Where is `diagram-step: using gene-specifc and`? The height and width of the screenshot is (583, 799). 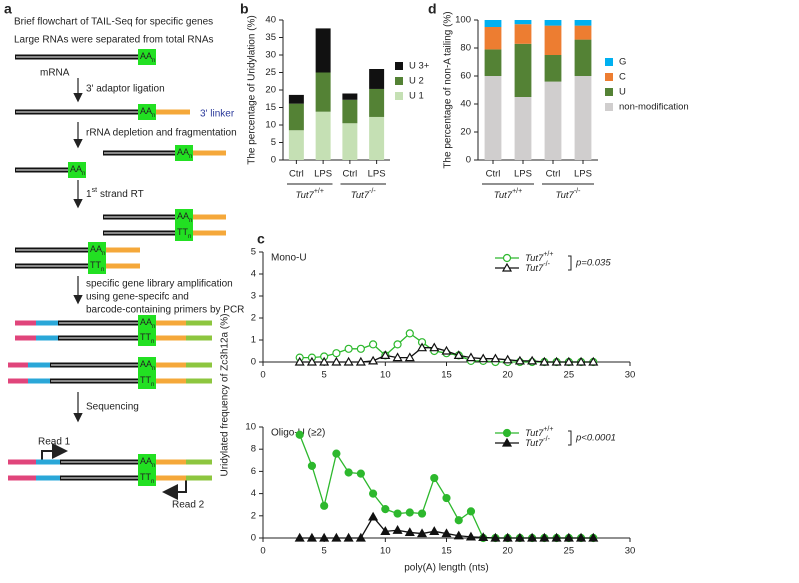 diagram-step: using gene-specifc and is located at coordinates (137, 297).